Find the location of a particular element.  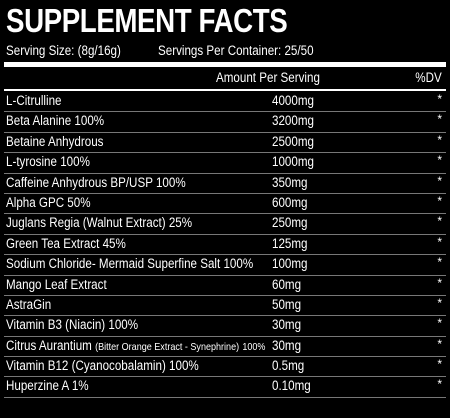

ingredient-name-text: Vitamin B12 (Cyanocobalamin) 100% is located at coordinates (102, 366).